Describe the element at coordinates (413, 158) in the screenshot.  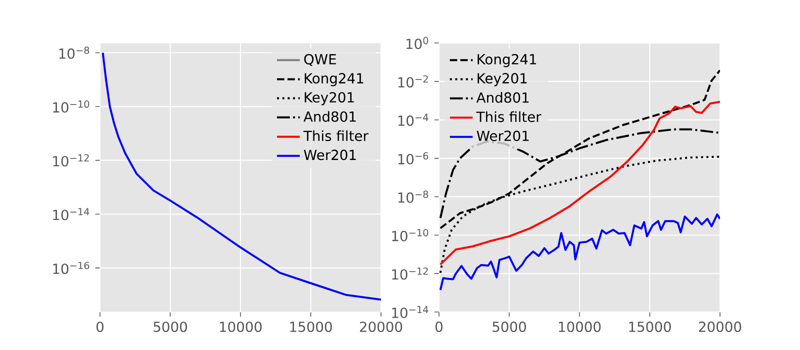
I see `y-tick-label: 10$^{−6}$` at that location.